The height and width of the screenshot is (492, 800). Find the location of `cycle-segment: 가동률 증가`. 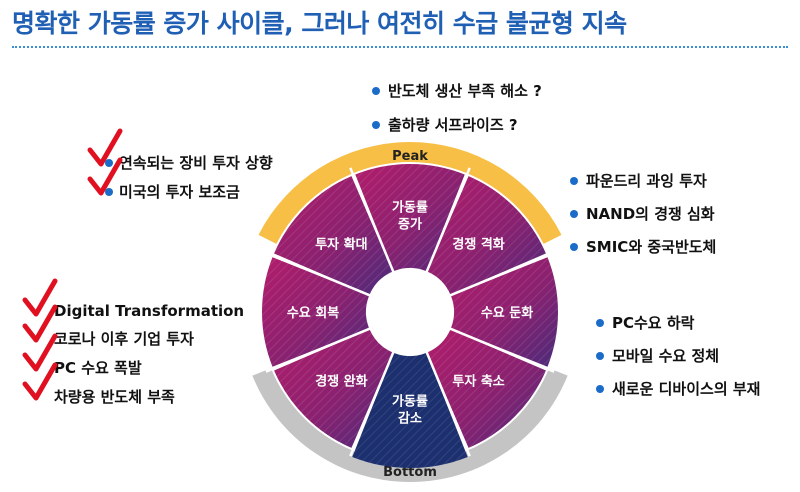

cycle-segment: 가동률 증가 is located at coordinates (410, 218).